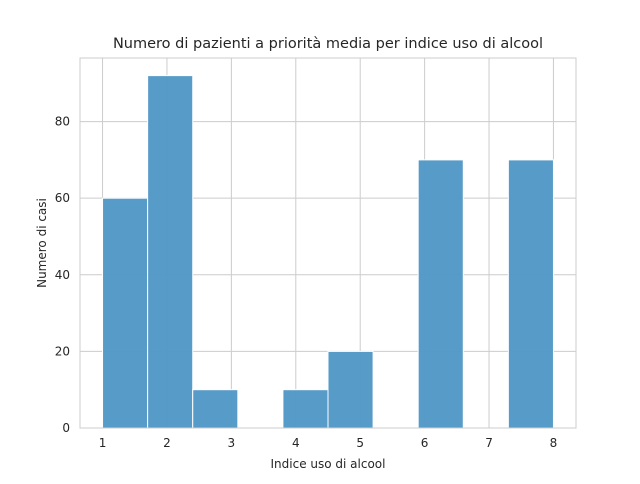 The image size is (640, 484). I want to click on y-tick-labels: 0 20 40 60 80, so click(62, 275).